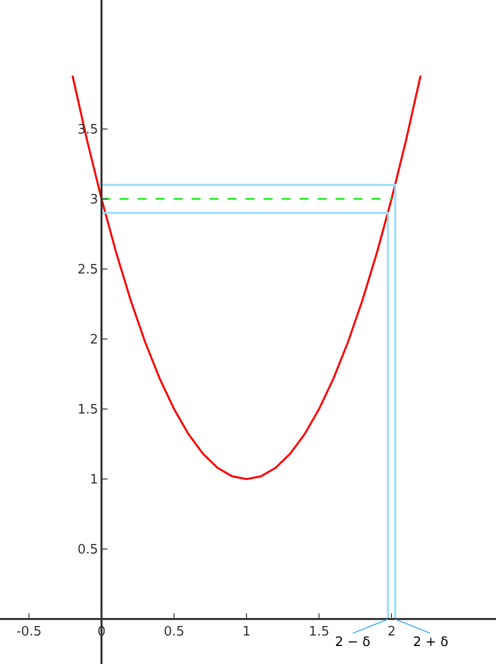  I want to click on y-tick-label: 3, so click(94, 200).